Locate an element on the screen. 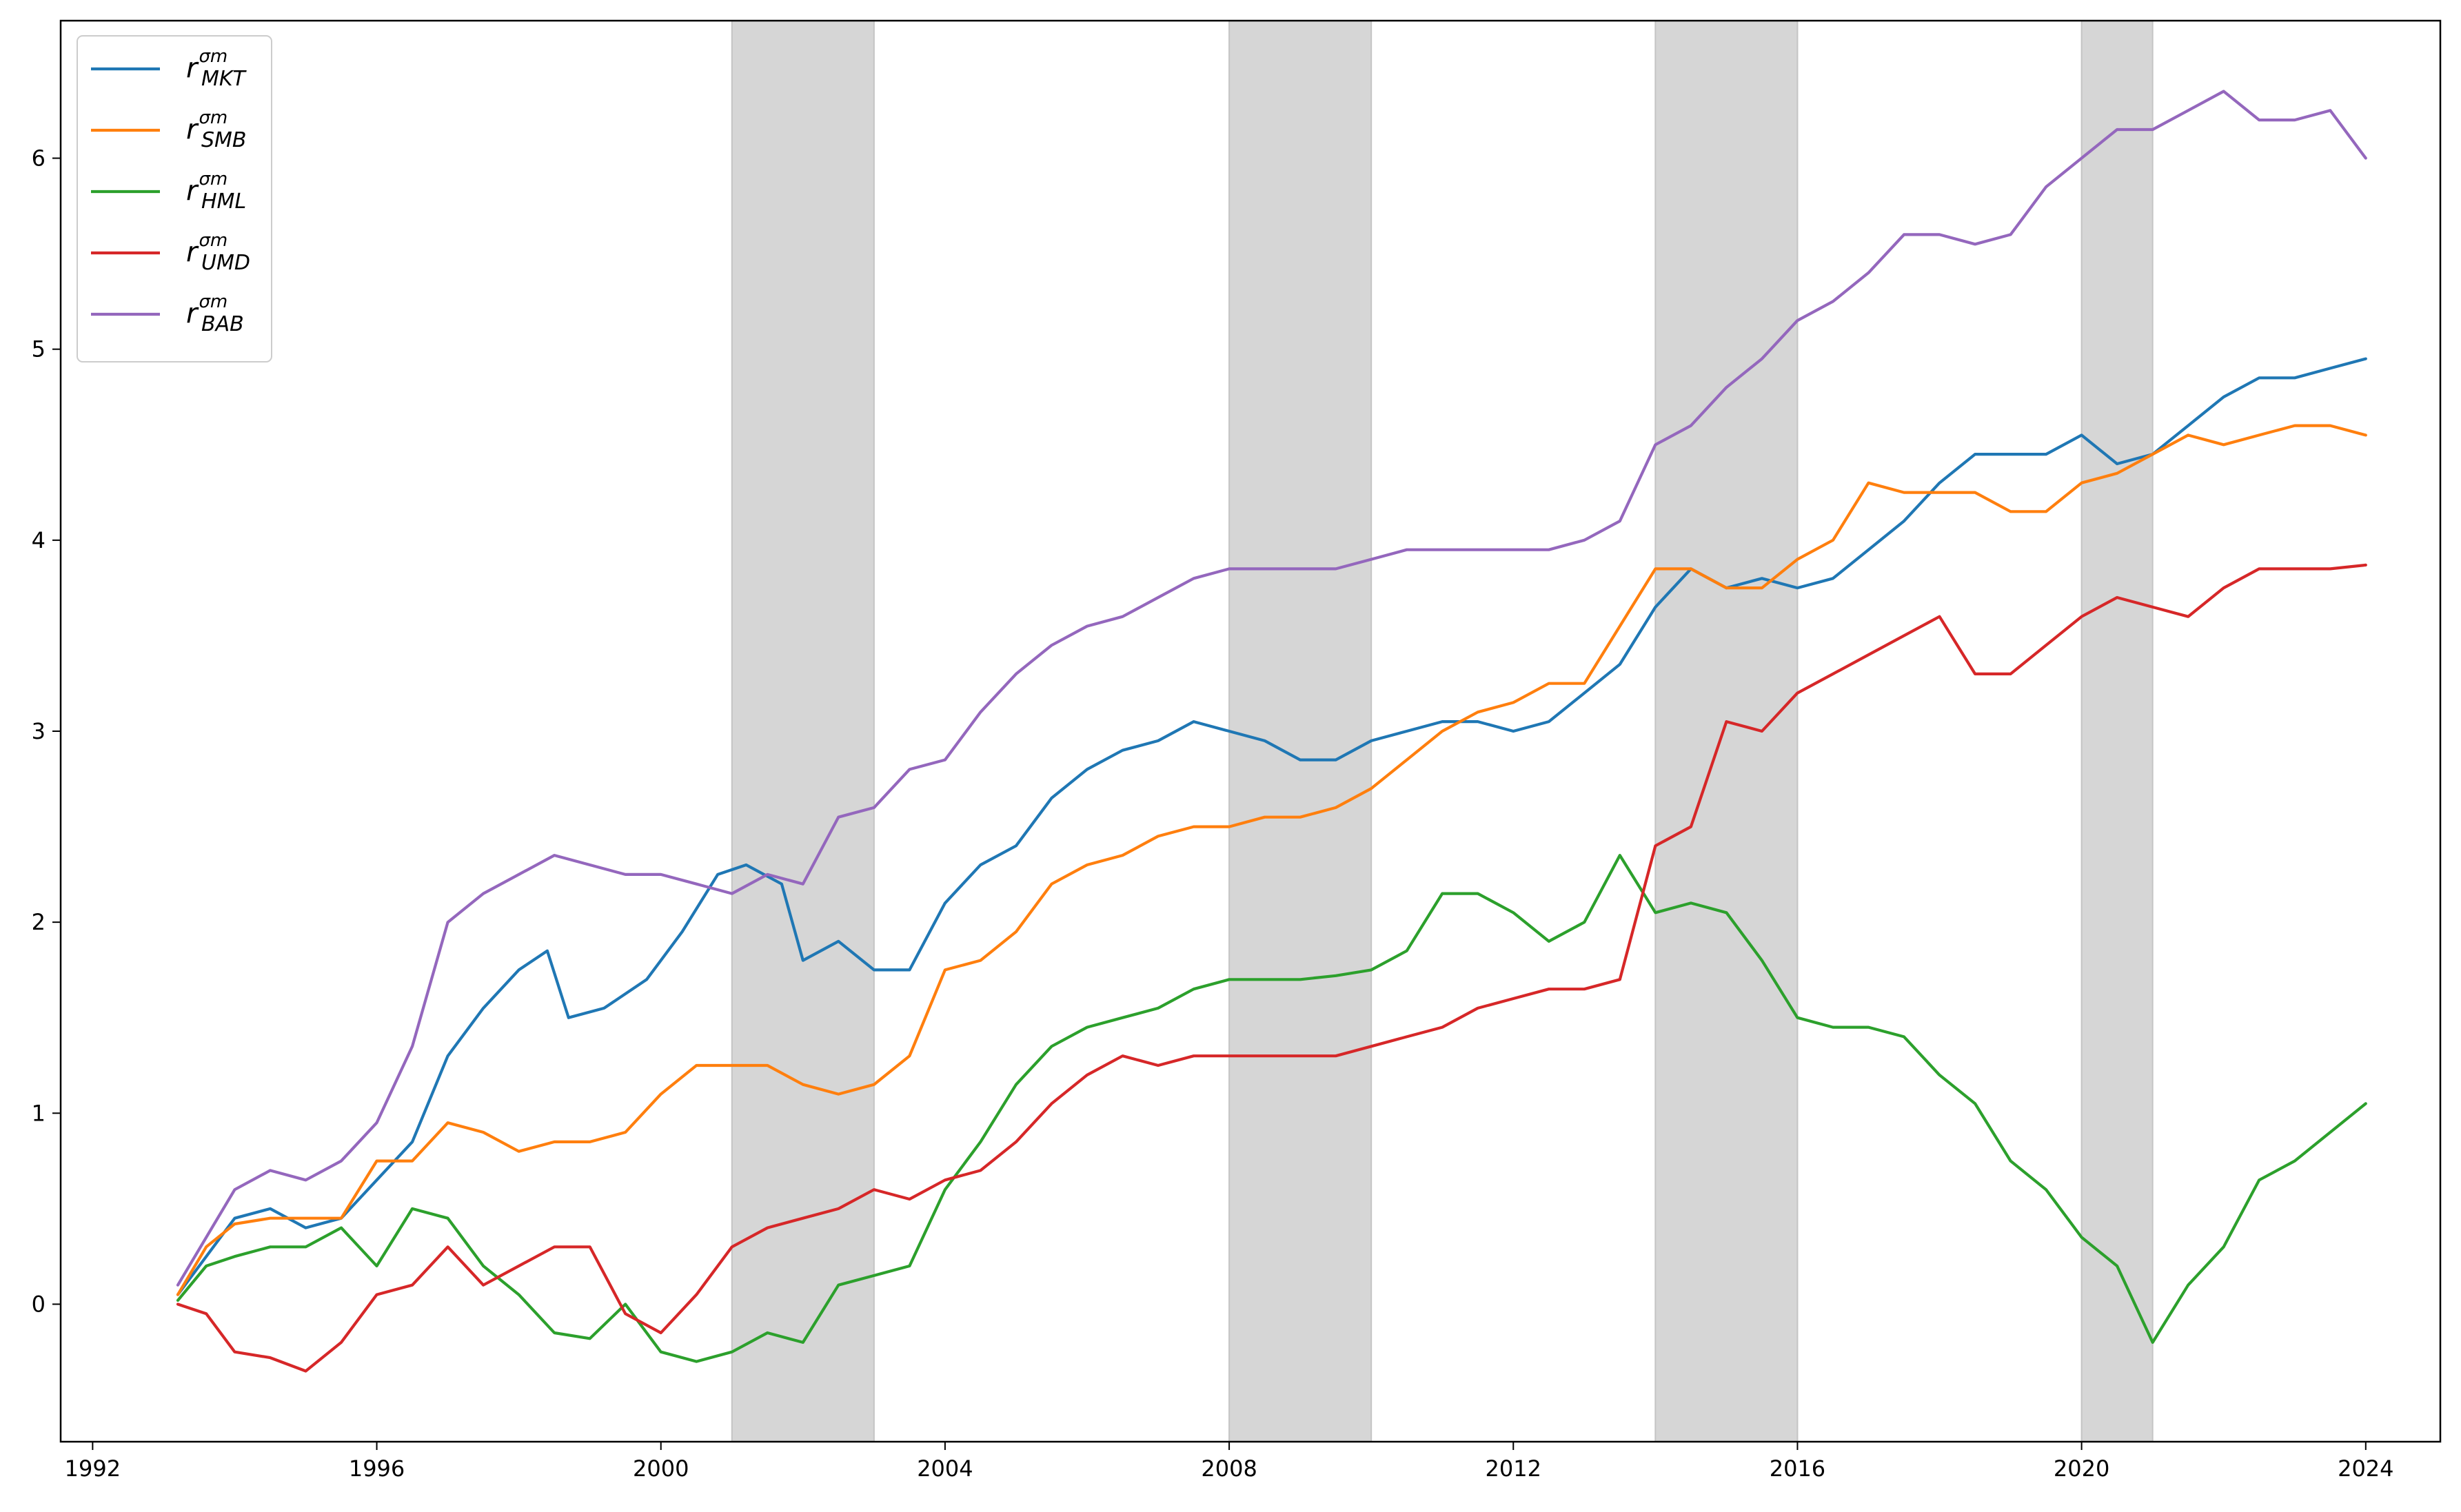 This screenshot has width=2461, height=1512. x-axis-ticks: 1992 1996 2000 2004 2008 2012 2016 2020 2024 is located at coordinates (1229, 1462).